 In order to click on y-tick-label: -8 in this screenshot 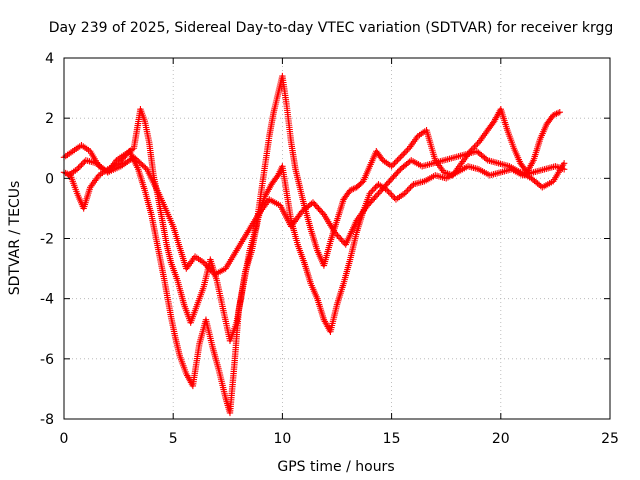, I will do `click(47, 420)`.